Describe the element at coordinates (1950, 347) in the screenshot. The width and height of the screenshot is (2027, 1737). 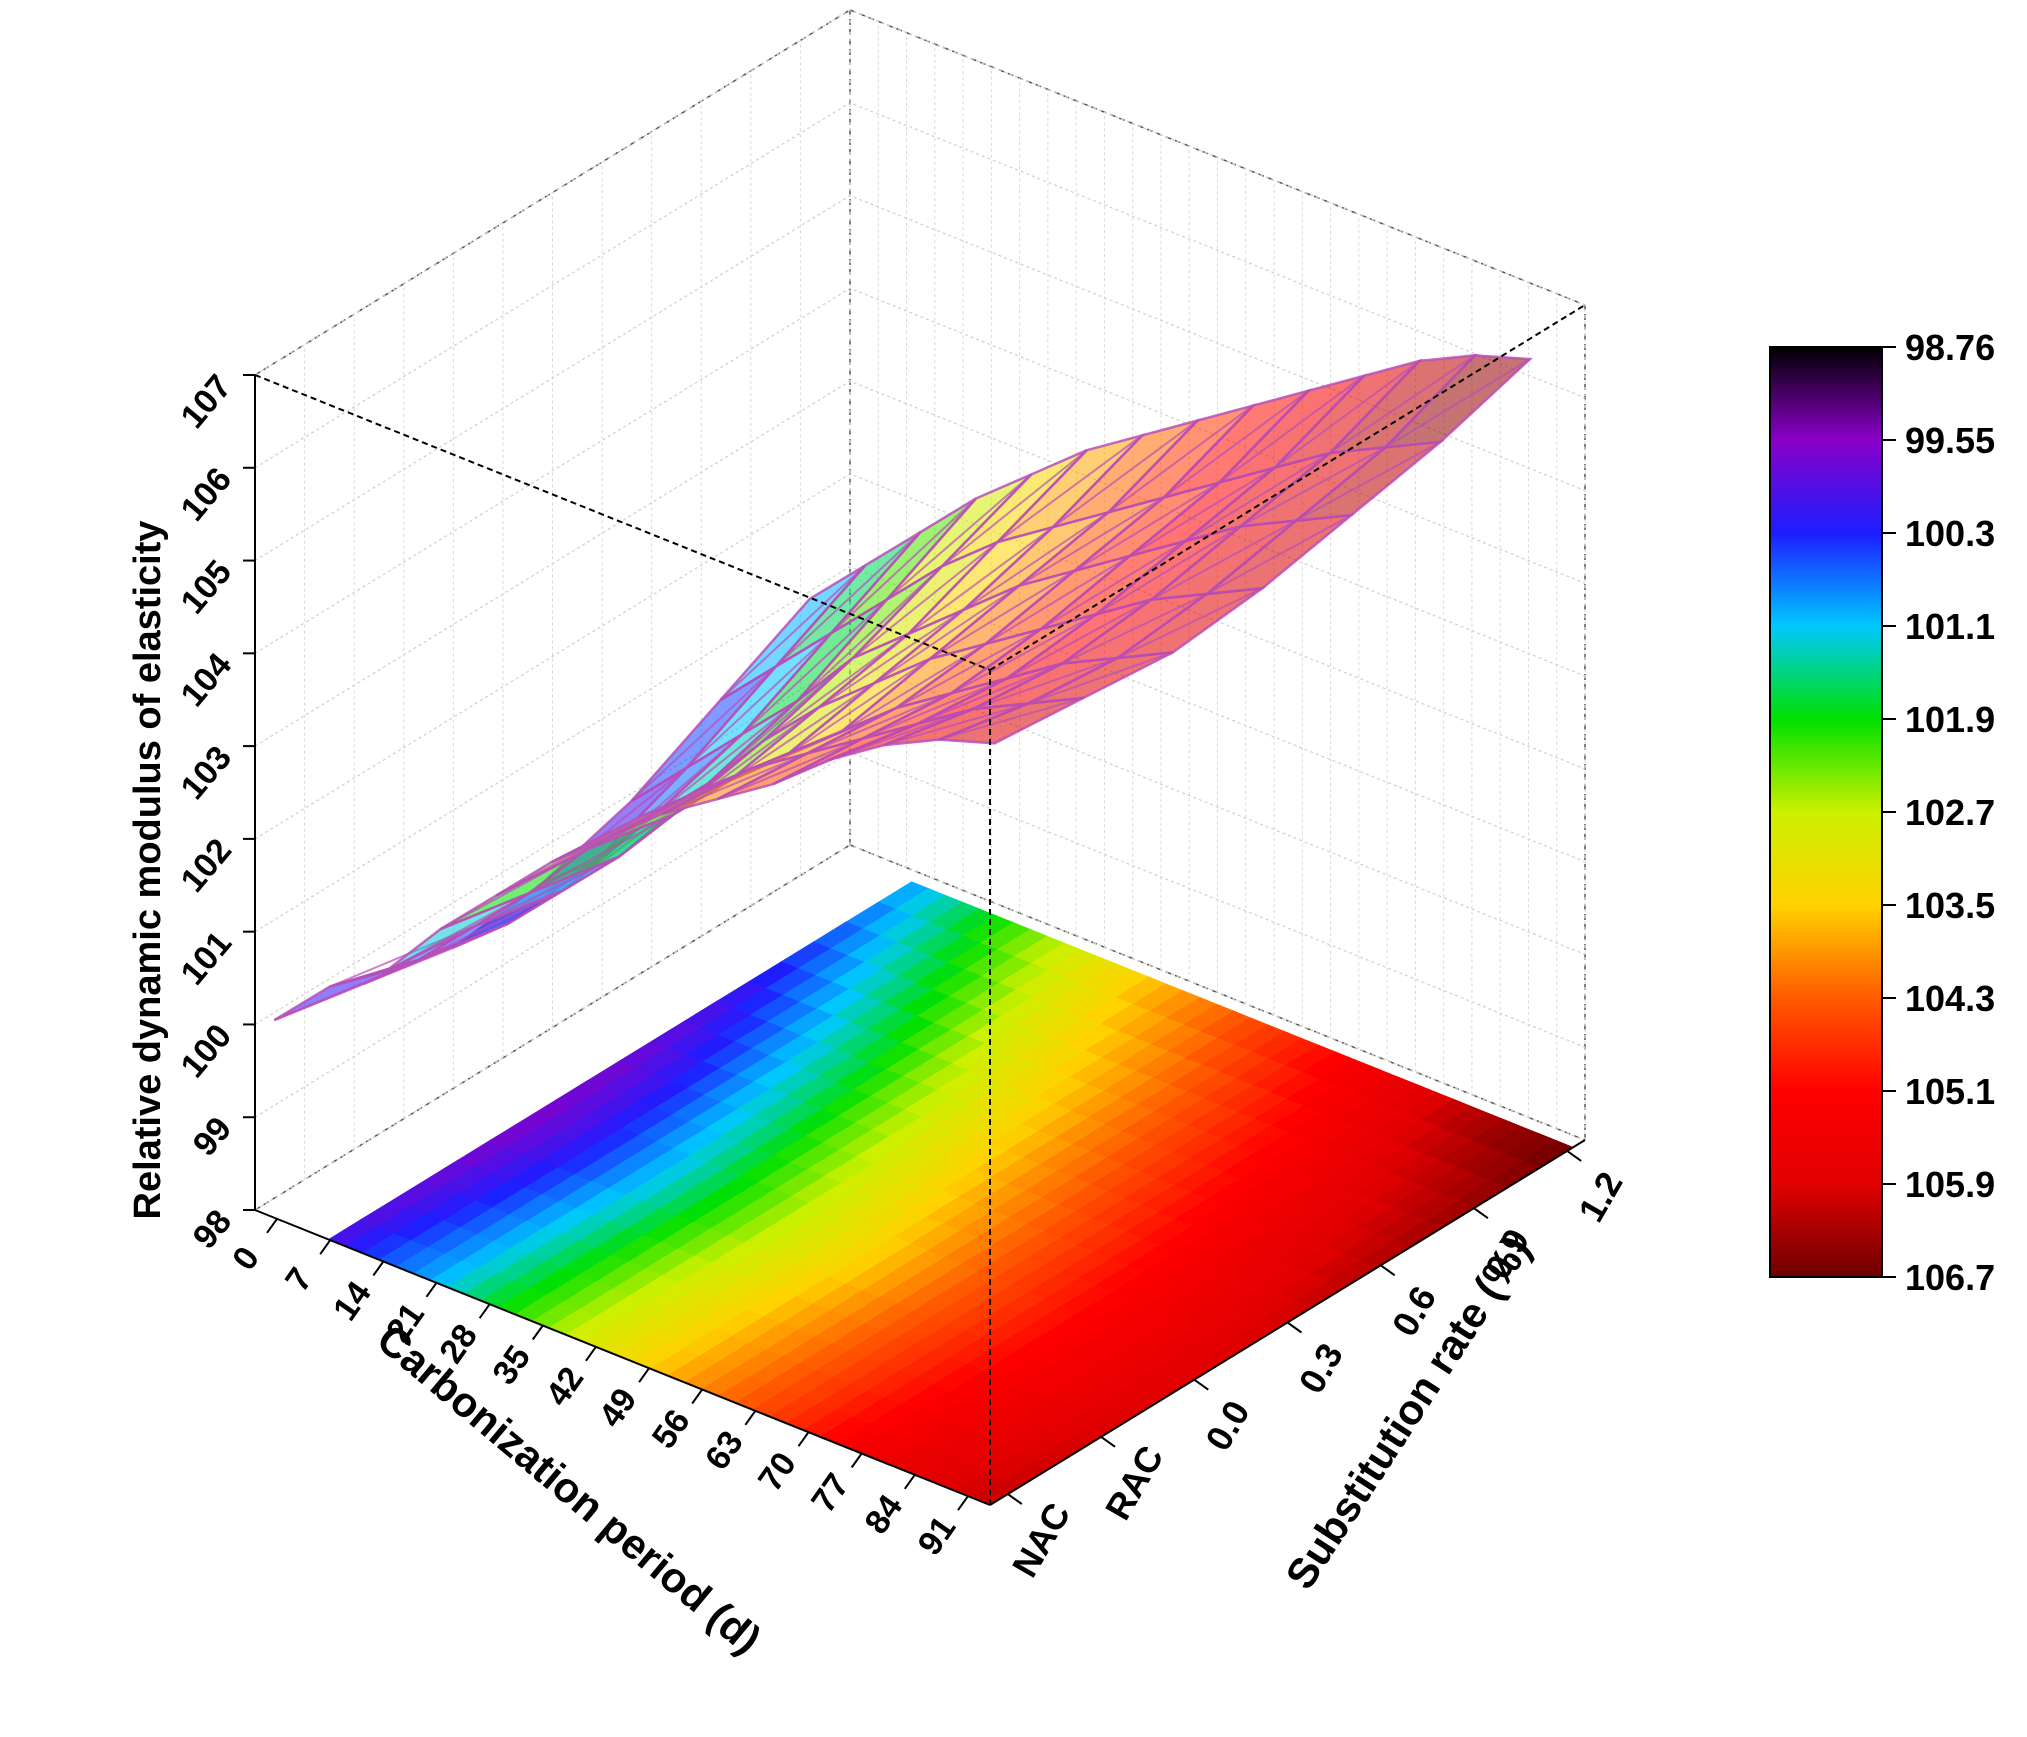
I see `colorbar-tick-label: 98.76` at that location.